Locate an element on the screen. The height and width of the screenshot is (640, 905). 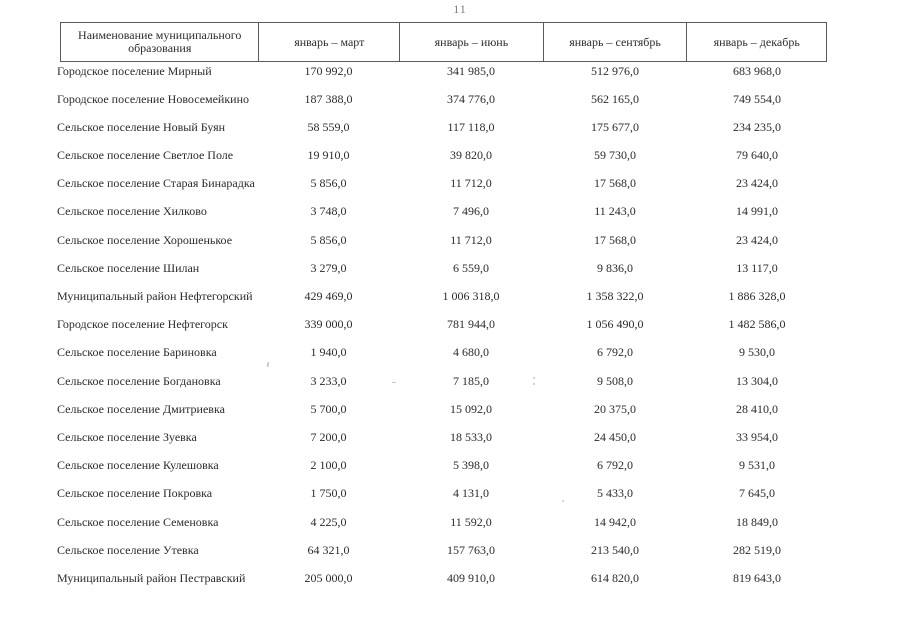
municipality-name-cell: Сельское поселение Старая Бинарадка is located at coordinates (156, 183).